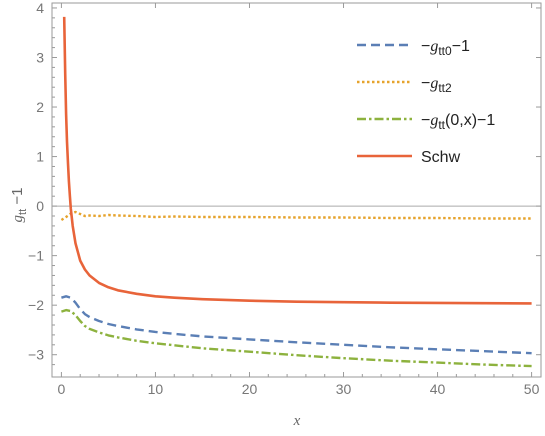  Describe the element at coordinates (438, 389) in the screenshot. I see `x-tick-label: 40` at that location.